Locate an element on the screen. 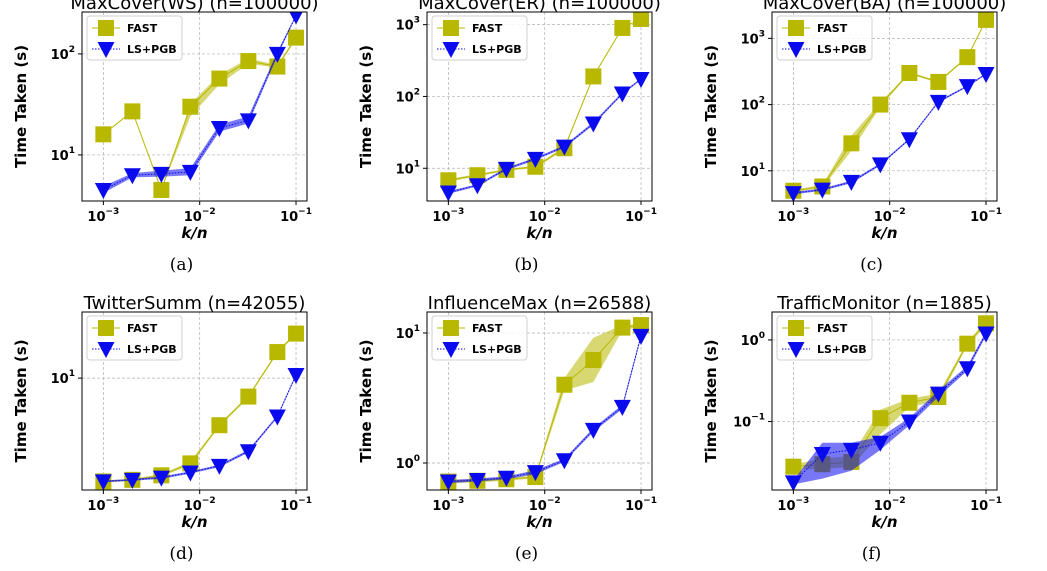 The image size is (1047, 571). chart-title: MaxCover(BA) (n=100000) is located at coordinates (885, 7).